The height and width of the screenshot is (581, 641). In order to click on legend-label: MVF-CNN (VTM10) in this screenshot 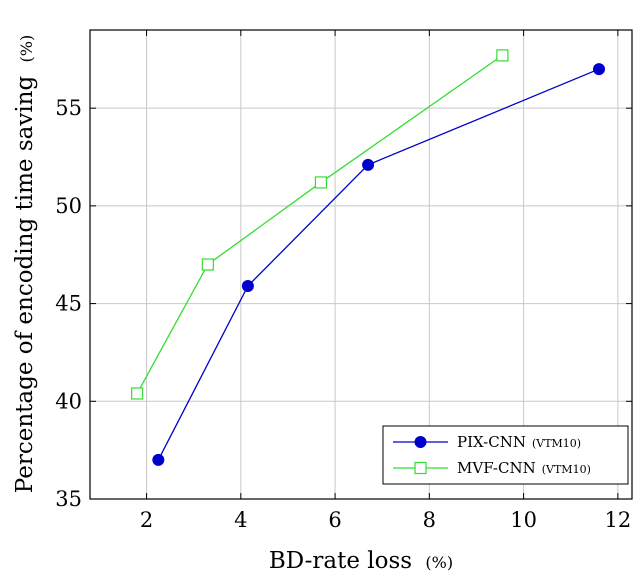, I will do `click(524, 468)`.